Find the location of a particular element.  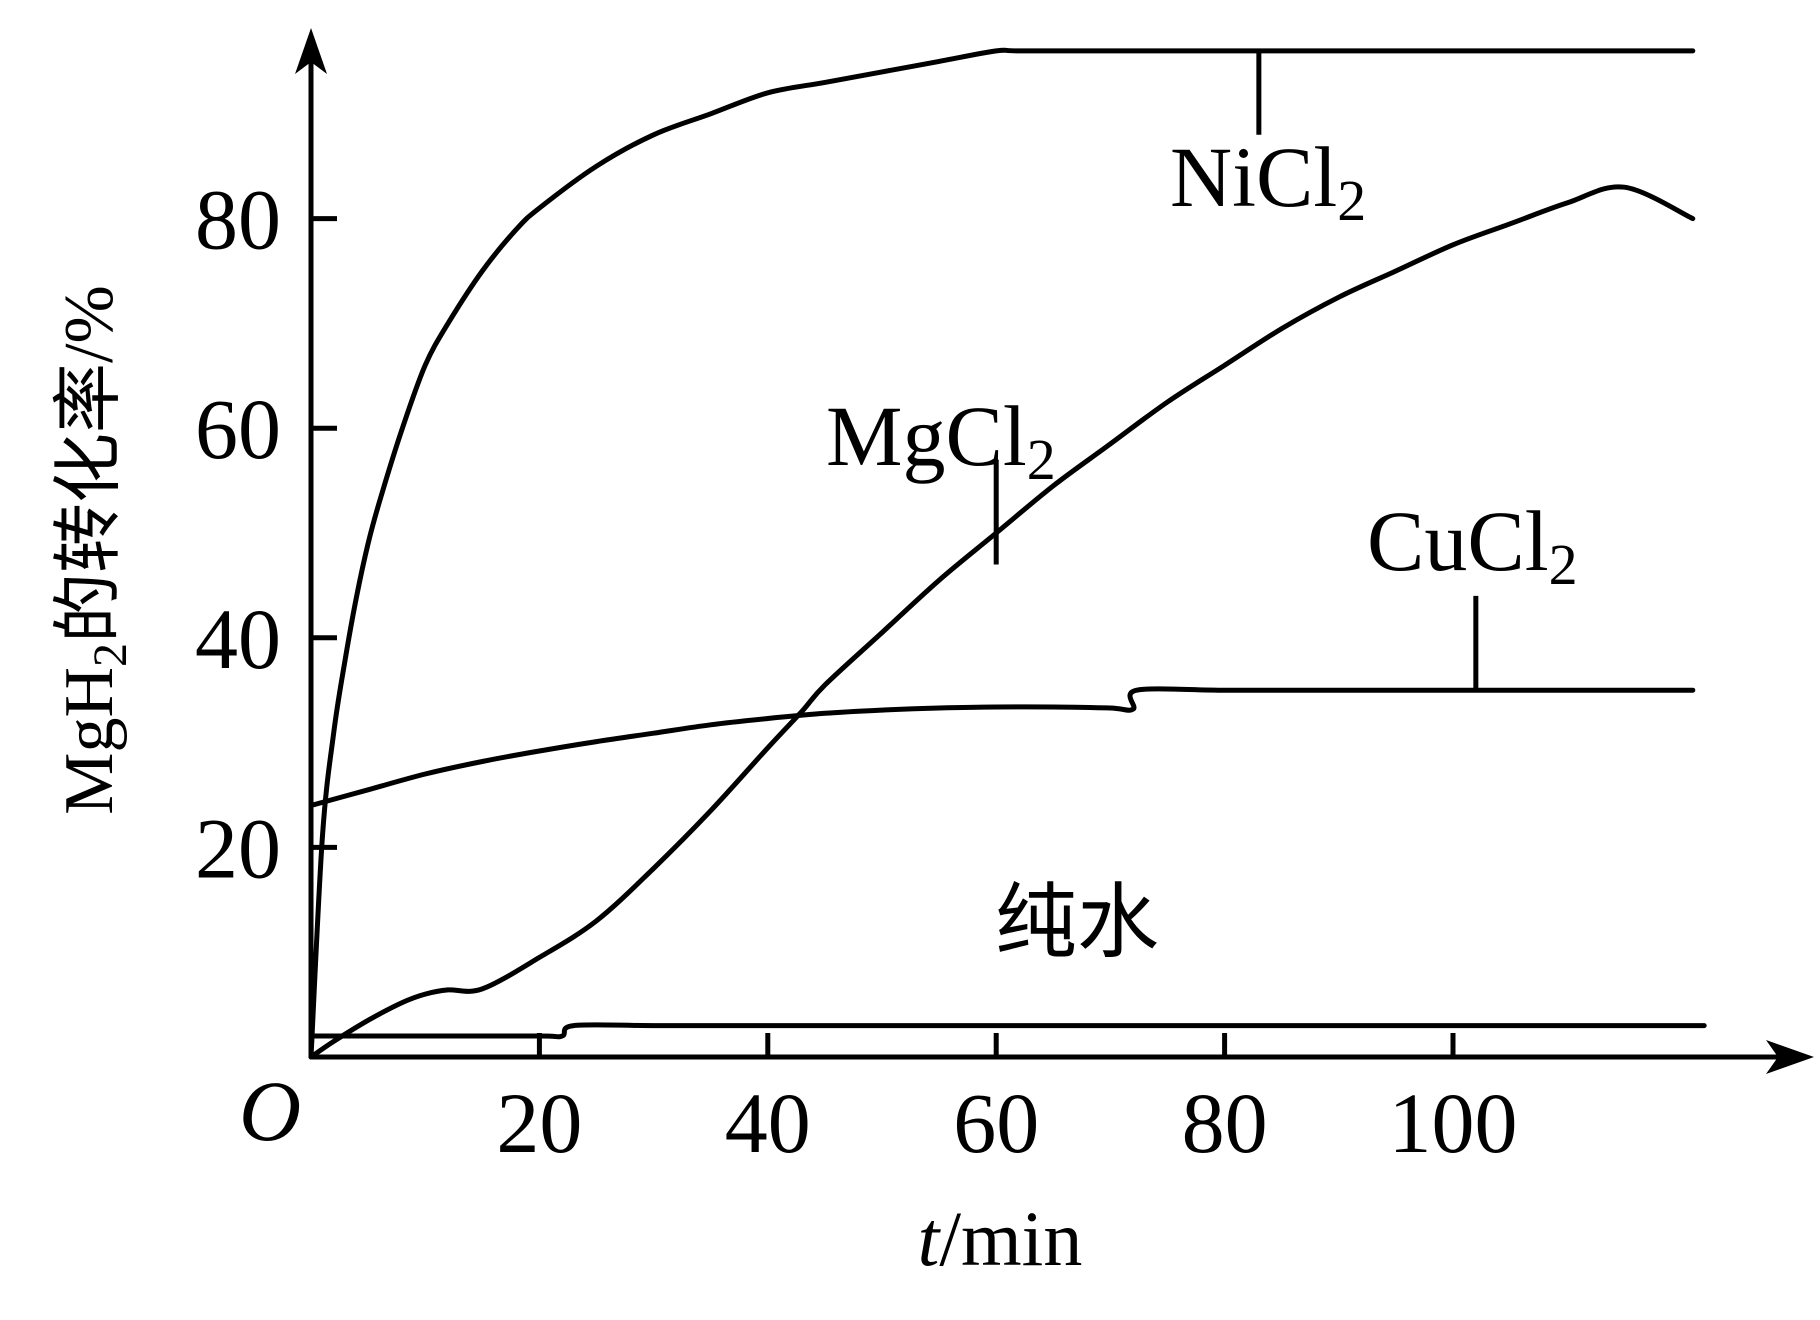

x-tick-label: 100 is located at coordinates (1453, 1123).